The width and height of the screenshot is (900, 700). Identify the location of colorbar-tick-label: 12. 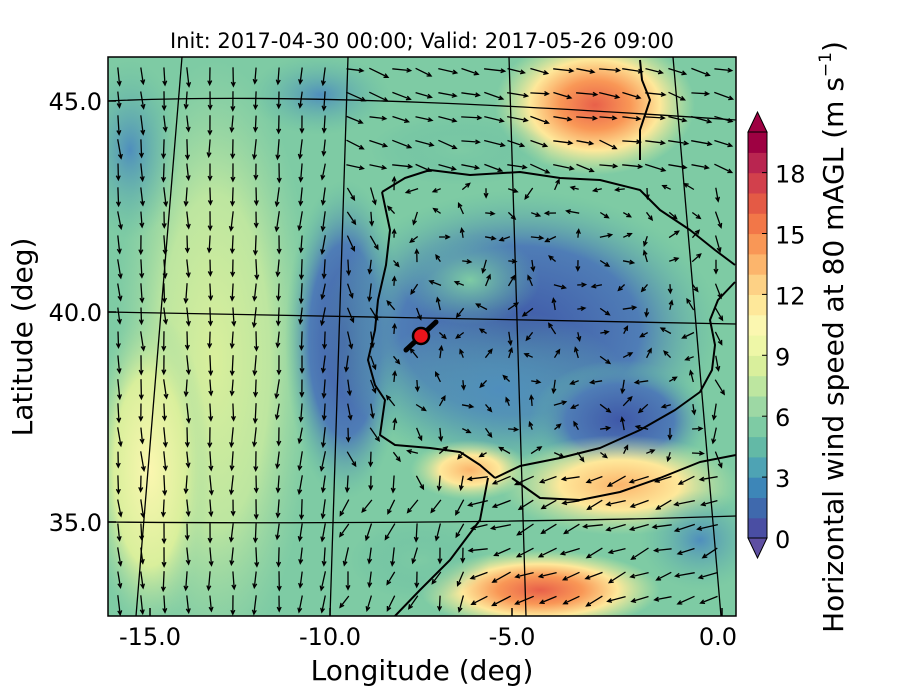
(790, 296).